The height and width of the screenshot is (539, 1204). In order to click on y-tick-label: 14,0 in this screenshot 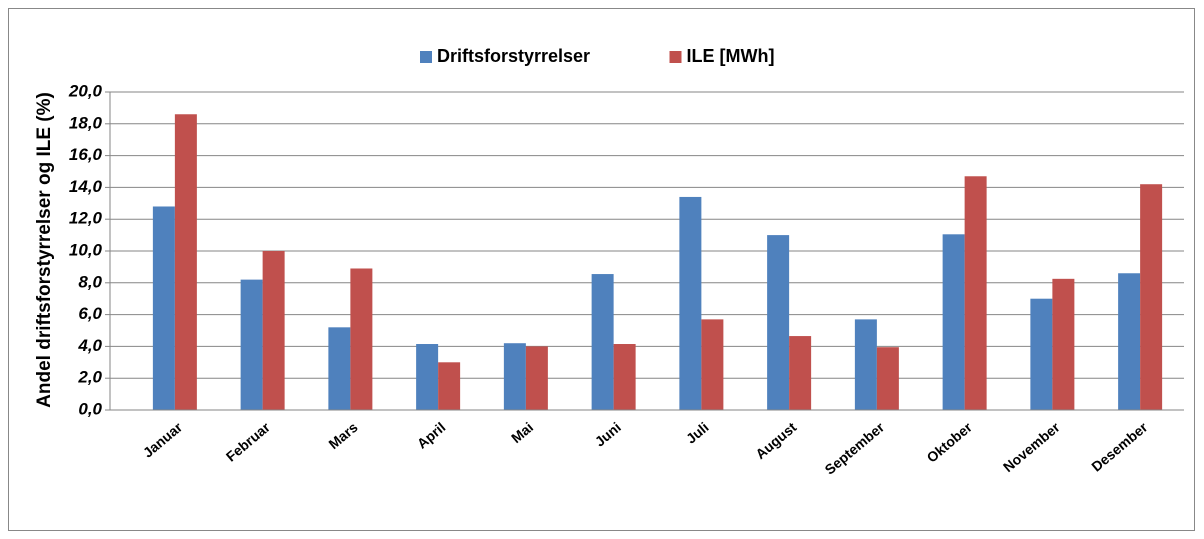, I will do `click(86, 186)`.